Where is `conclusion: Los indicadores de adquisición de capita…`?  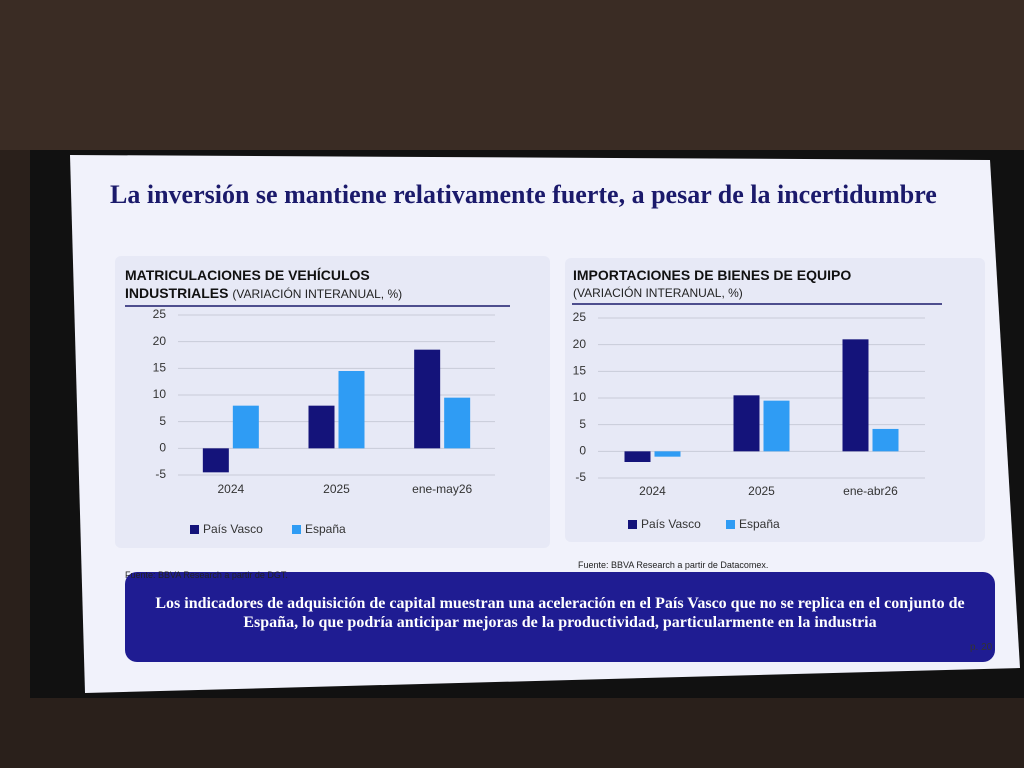 conclusion: Los indicadores de adquisición de capita… is located at coordinates (560, 613).